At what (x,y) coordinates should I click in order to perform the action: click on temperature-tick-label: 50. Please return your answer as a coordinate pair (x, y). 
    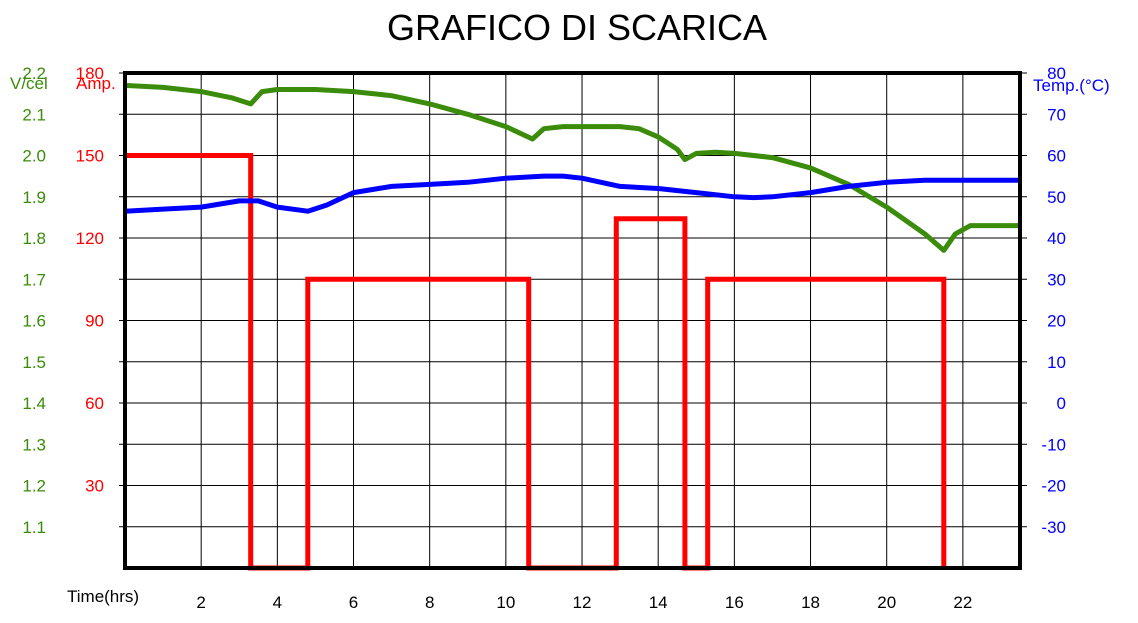
    Looking at the image, I should click on (1056, 197).